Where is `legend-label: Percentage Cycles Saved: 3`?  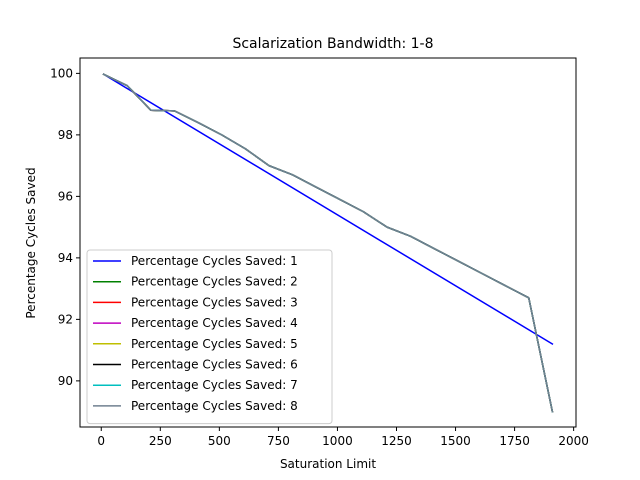
legend-label: Percentage Cycles Saved: 3 is located at coordinates (214, 302).